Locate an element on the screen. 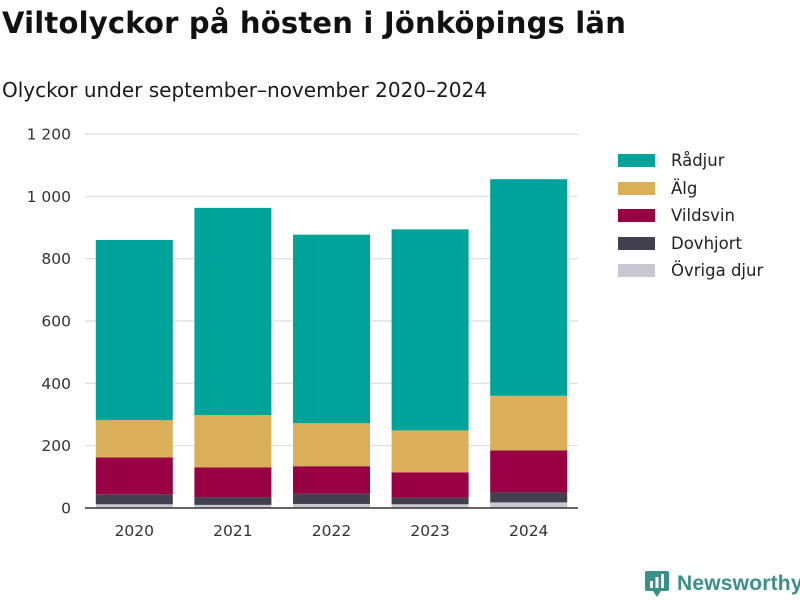 This screenshot has height=600, width=800. legend-label: Rådjur is located at coordinates (698, 161).